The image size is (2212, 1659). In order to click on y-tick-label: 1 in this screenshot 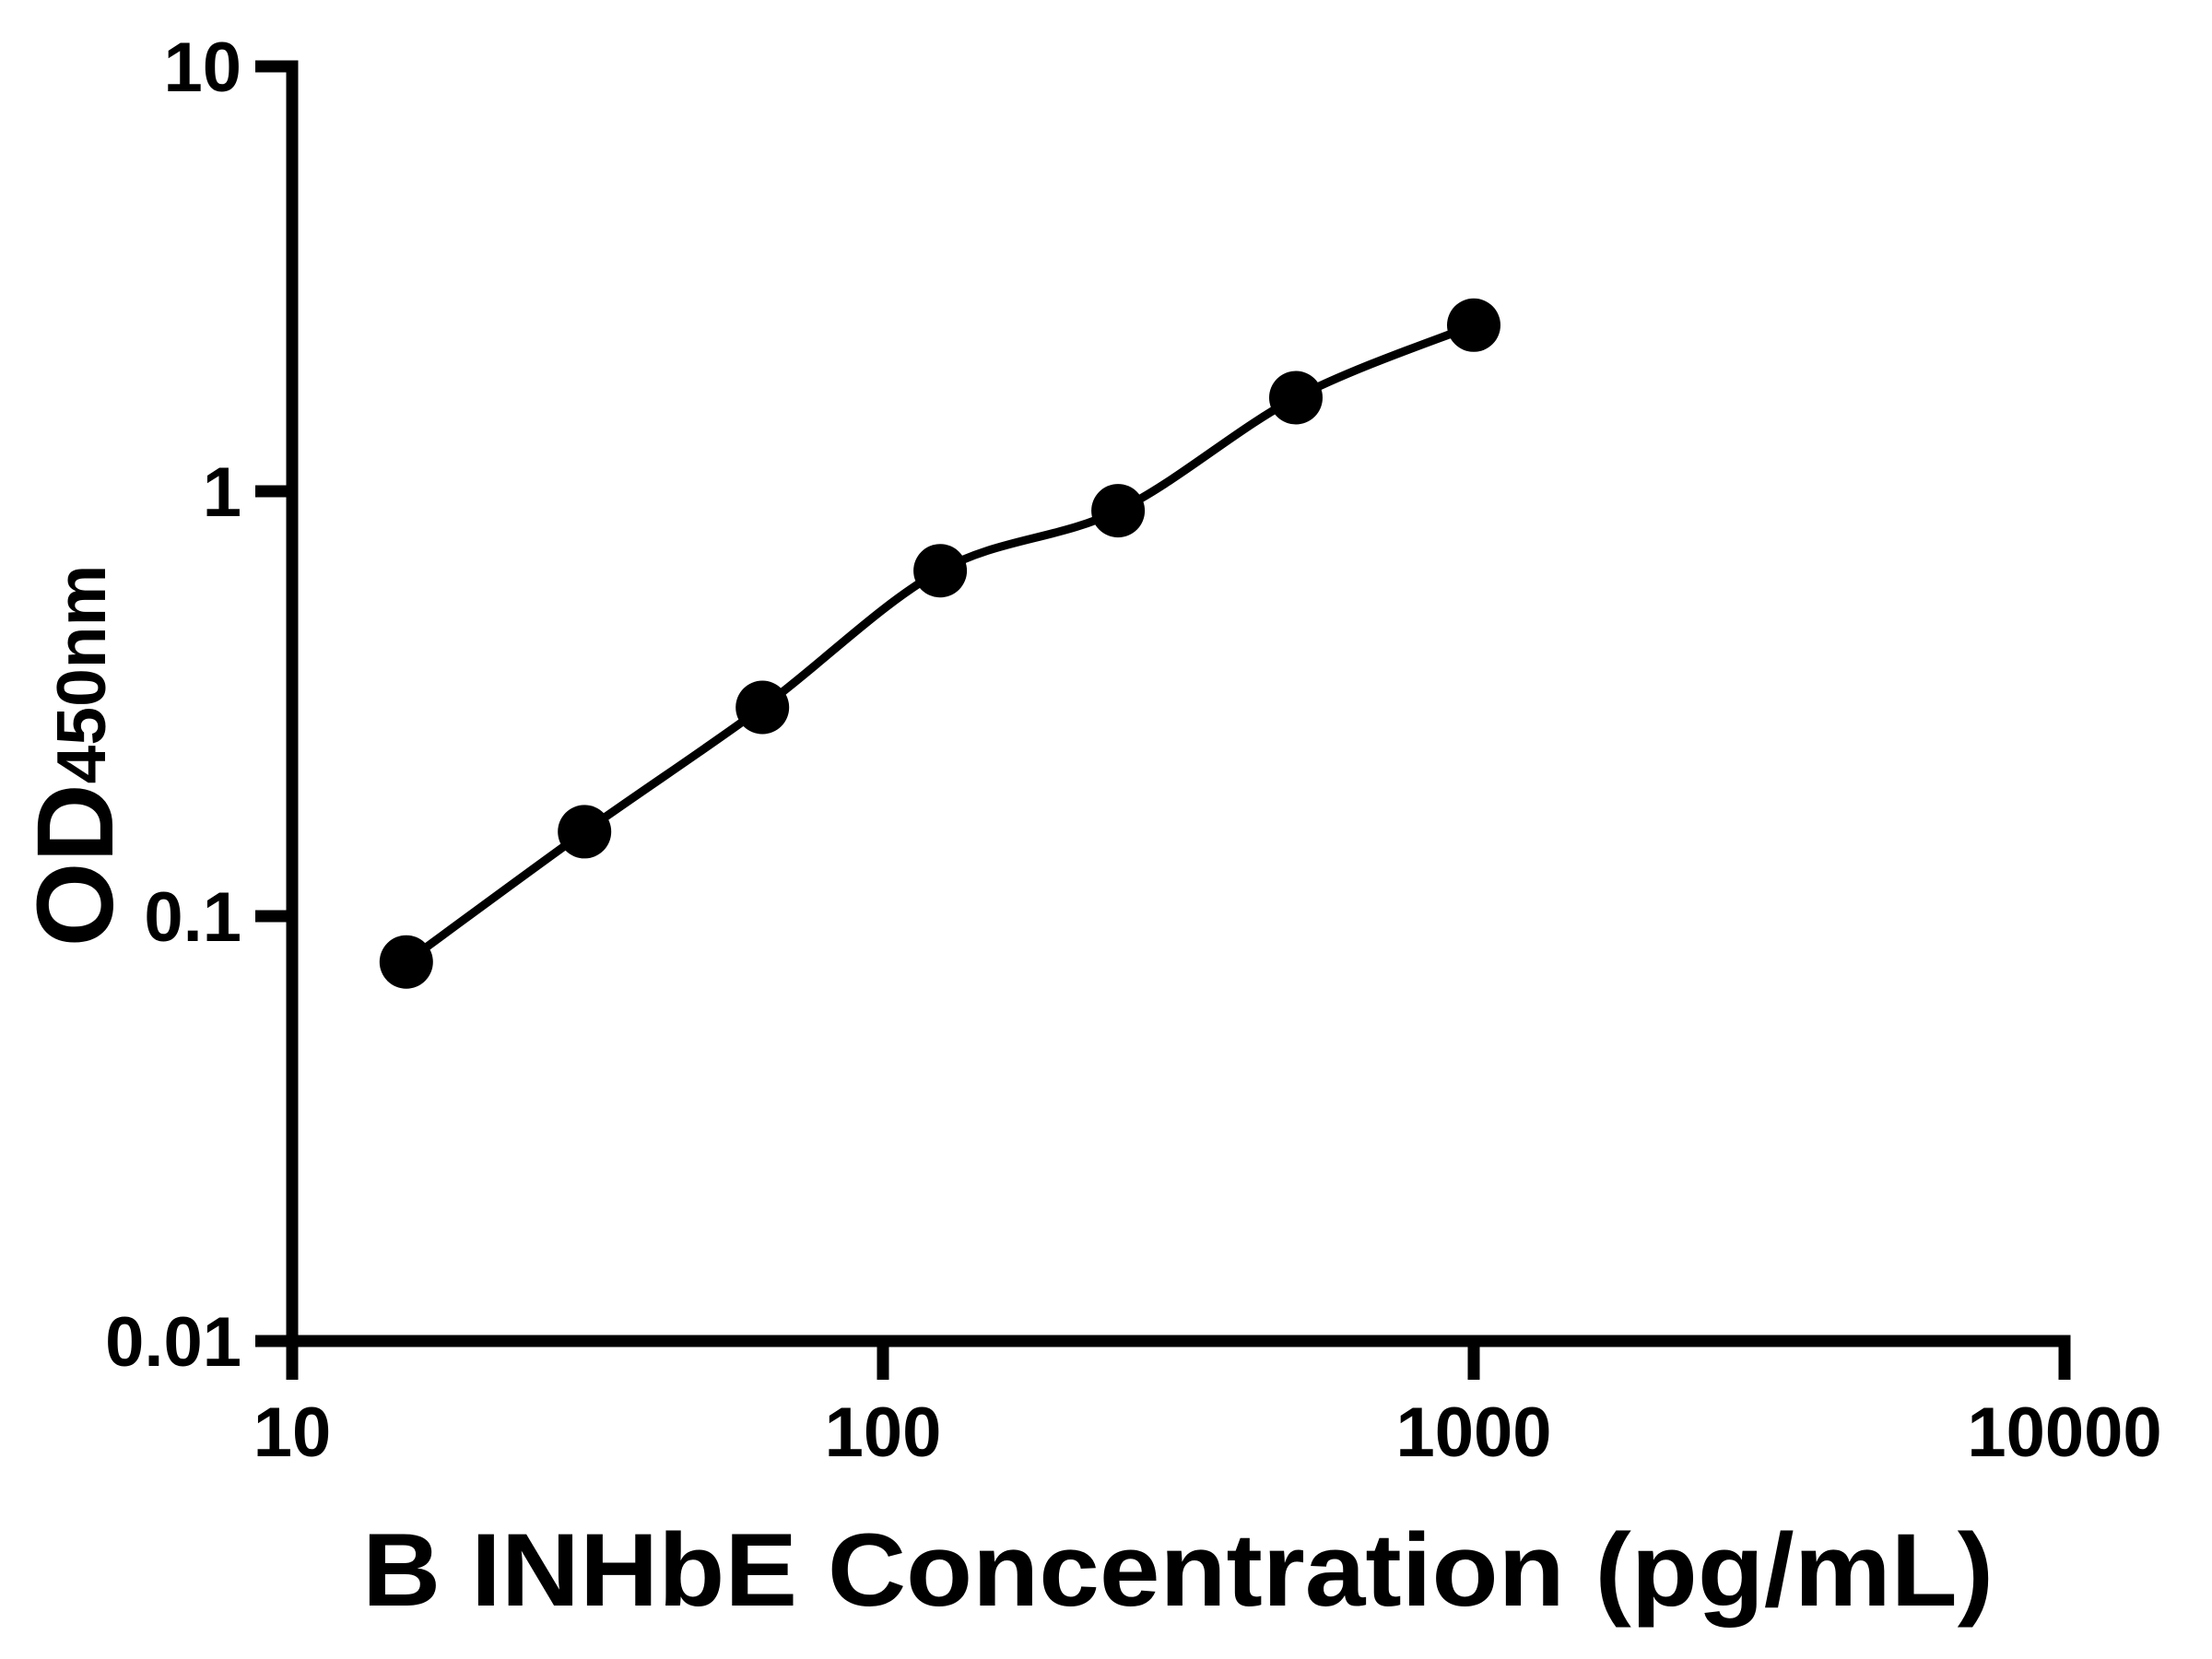, I will do `click(222, 492)`.